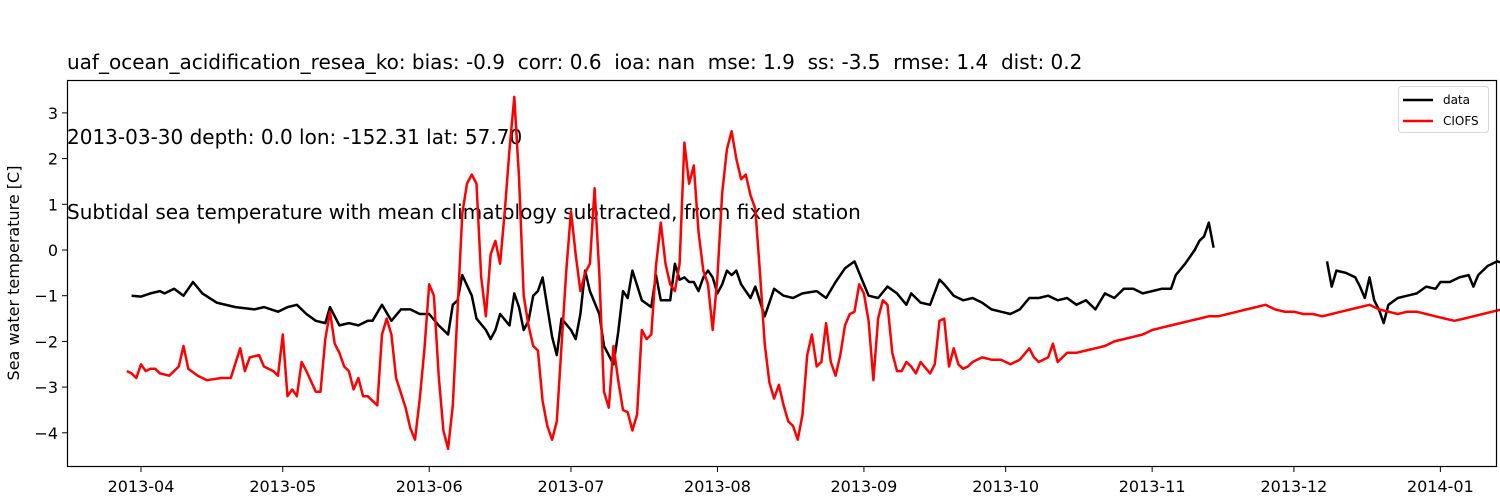 The image size is (1500, 500). Describe the element at coordinates (53, 204) in the screenshot. I see `y-tick-label: 1` at that location.